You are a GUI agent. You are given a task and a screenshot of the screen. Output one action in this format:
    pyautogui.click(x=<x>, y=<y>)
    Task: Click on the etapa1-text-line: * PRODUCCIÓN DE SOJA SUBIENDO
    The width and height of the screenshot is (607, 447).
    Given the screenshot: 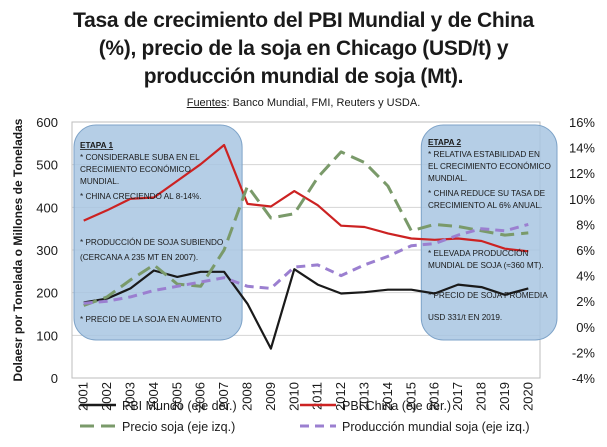 What is the action you would take?
    pyautogui.click(x=151, y=242)
    